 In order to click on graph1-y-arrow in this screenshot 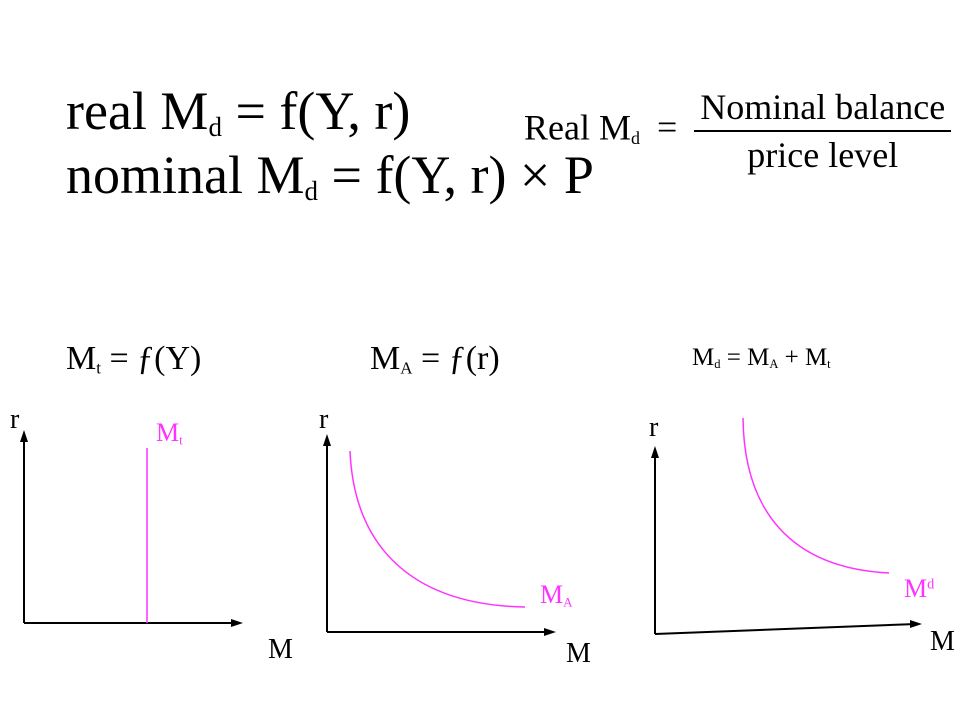, I will do `click(24, 436)`.